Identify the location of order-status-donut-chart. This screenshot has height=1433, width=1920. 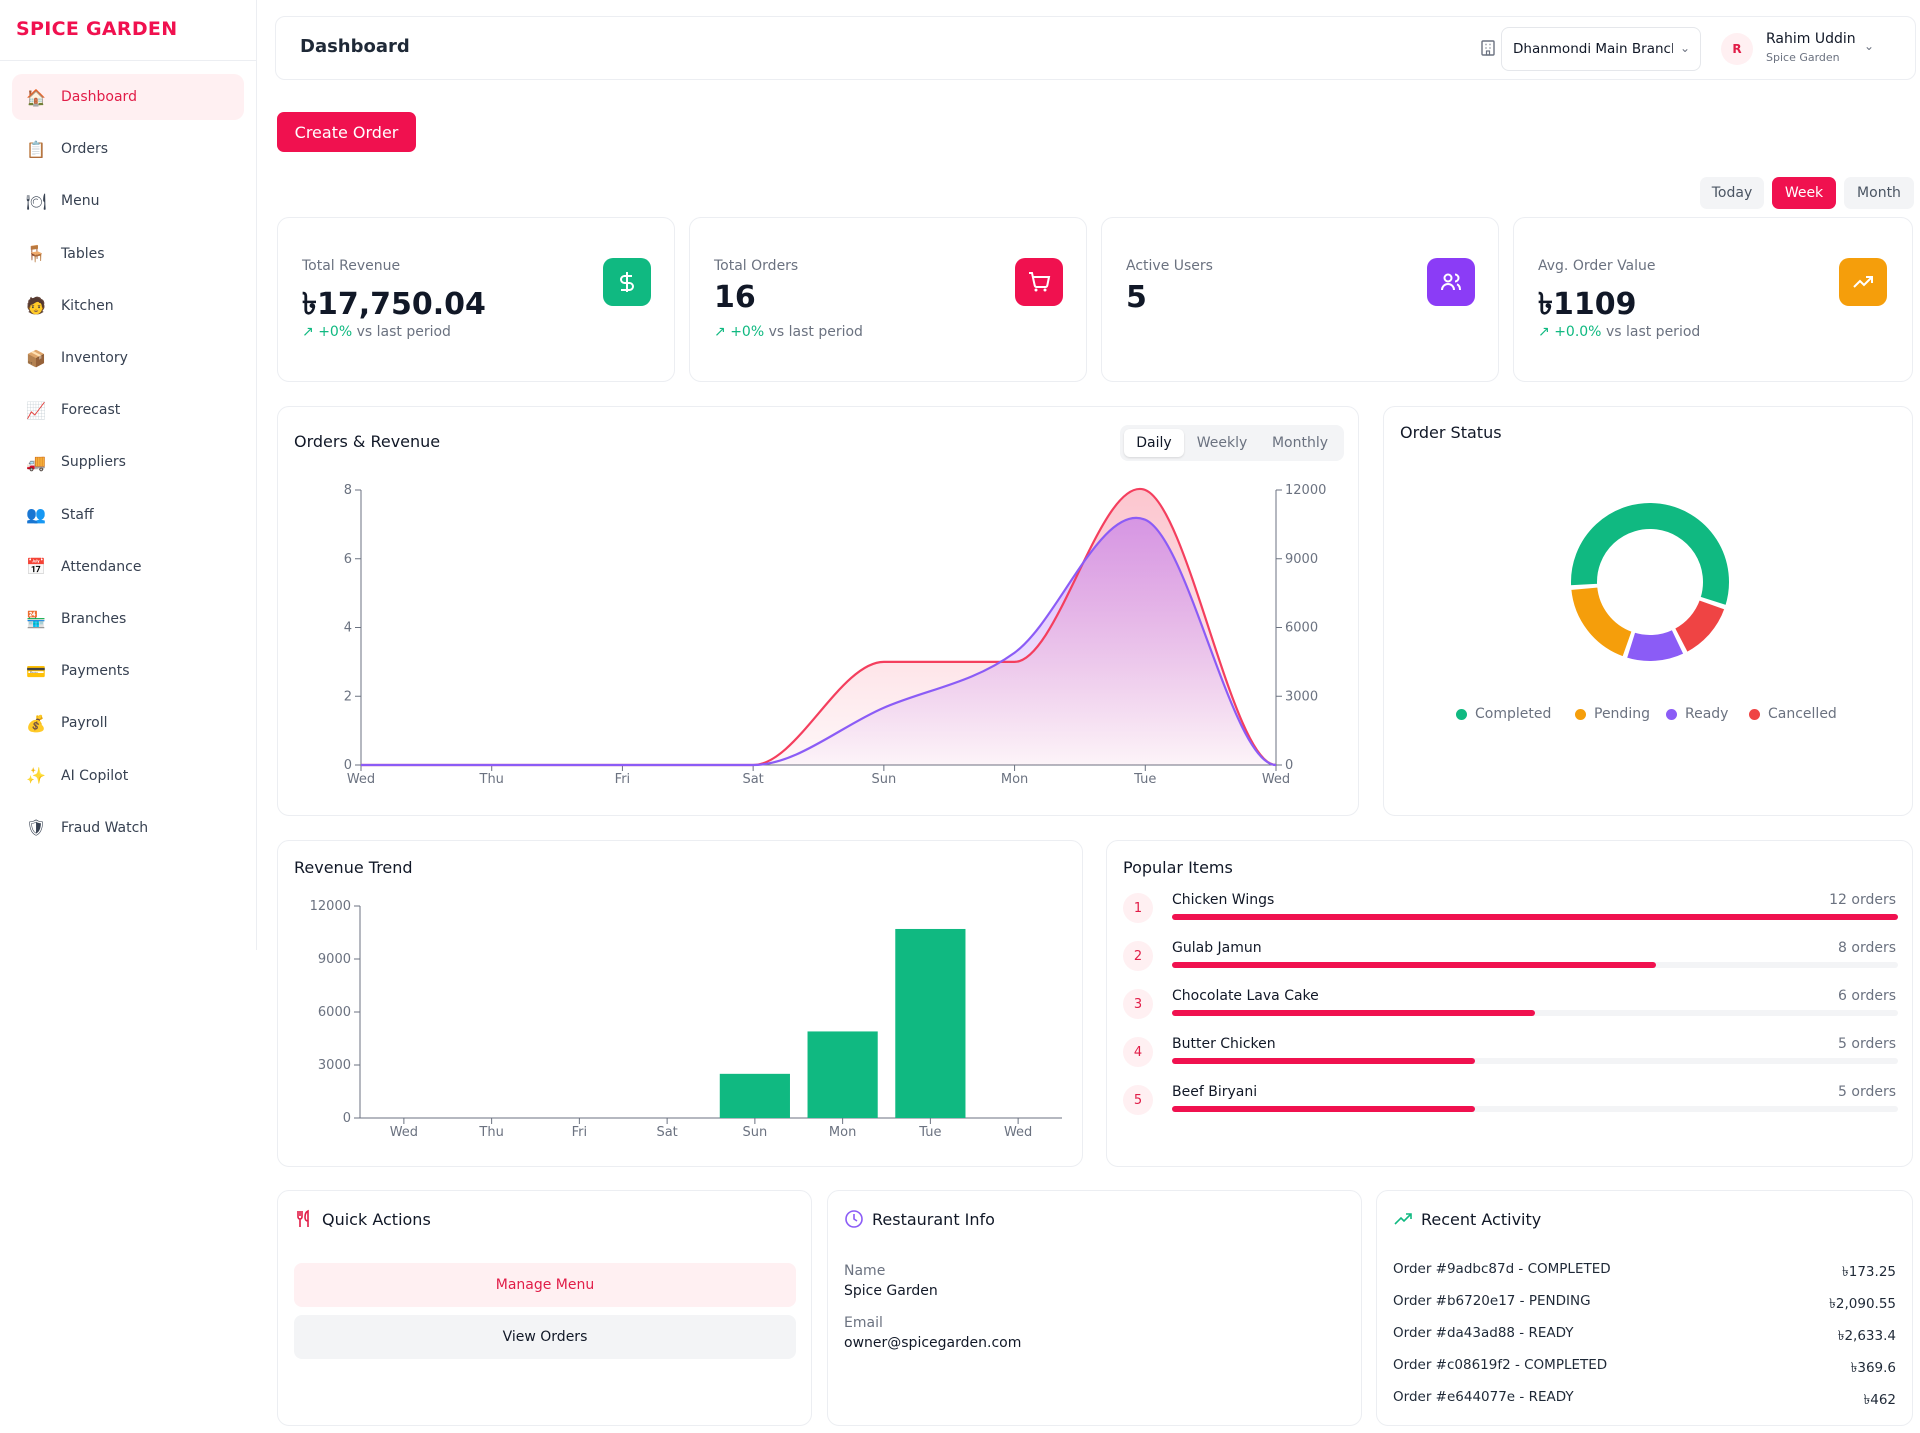
(1650, 582).